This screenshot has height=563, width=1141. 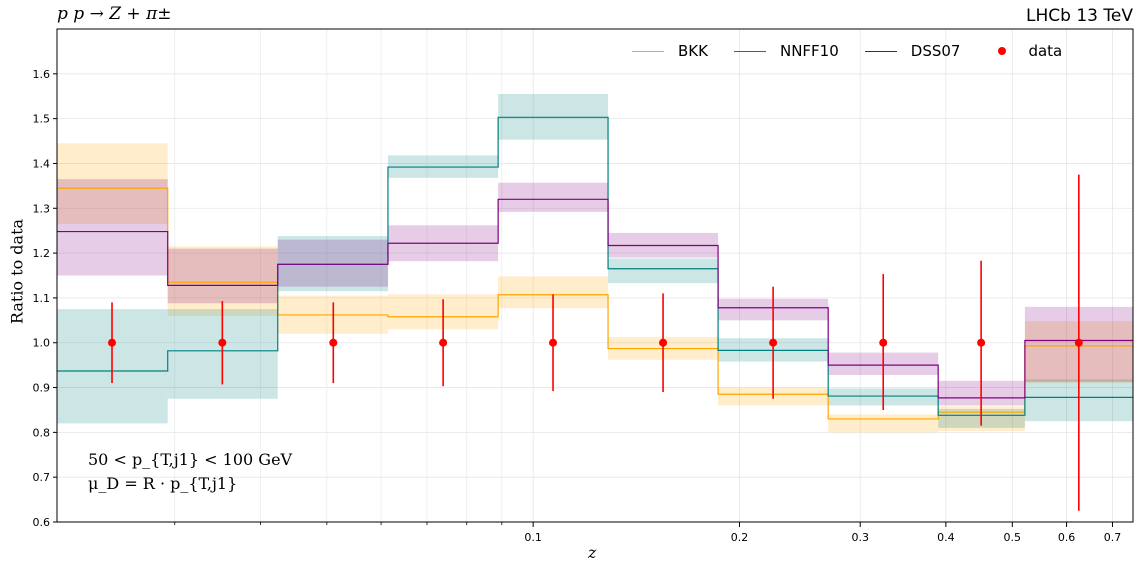 What do you see at coordinates (190, 459) in the screenshot?
I see `pt-range-annotation: 50 < p_{T,j1} < 100 GeV` at bounding box center [190, 459].